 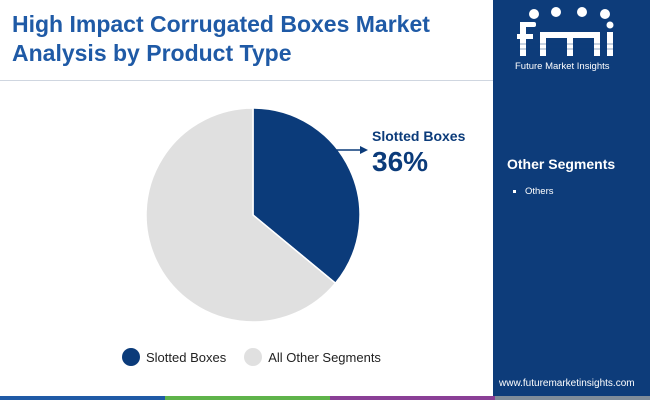 What do you see at coordinates (186, 357) in the screenshot?
I see `legend-label-slotted-boxes: Slotted Boxes` at bounding box center [186, 357].